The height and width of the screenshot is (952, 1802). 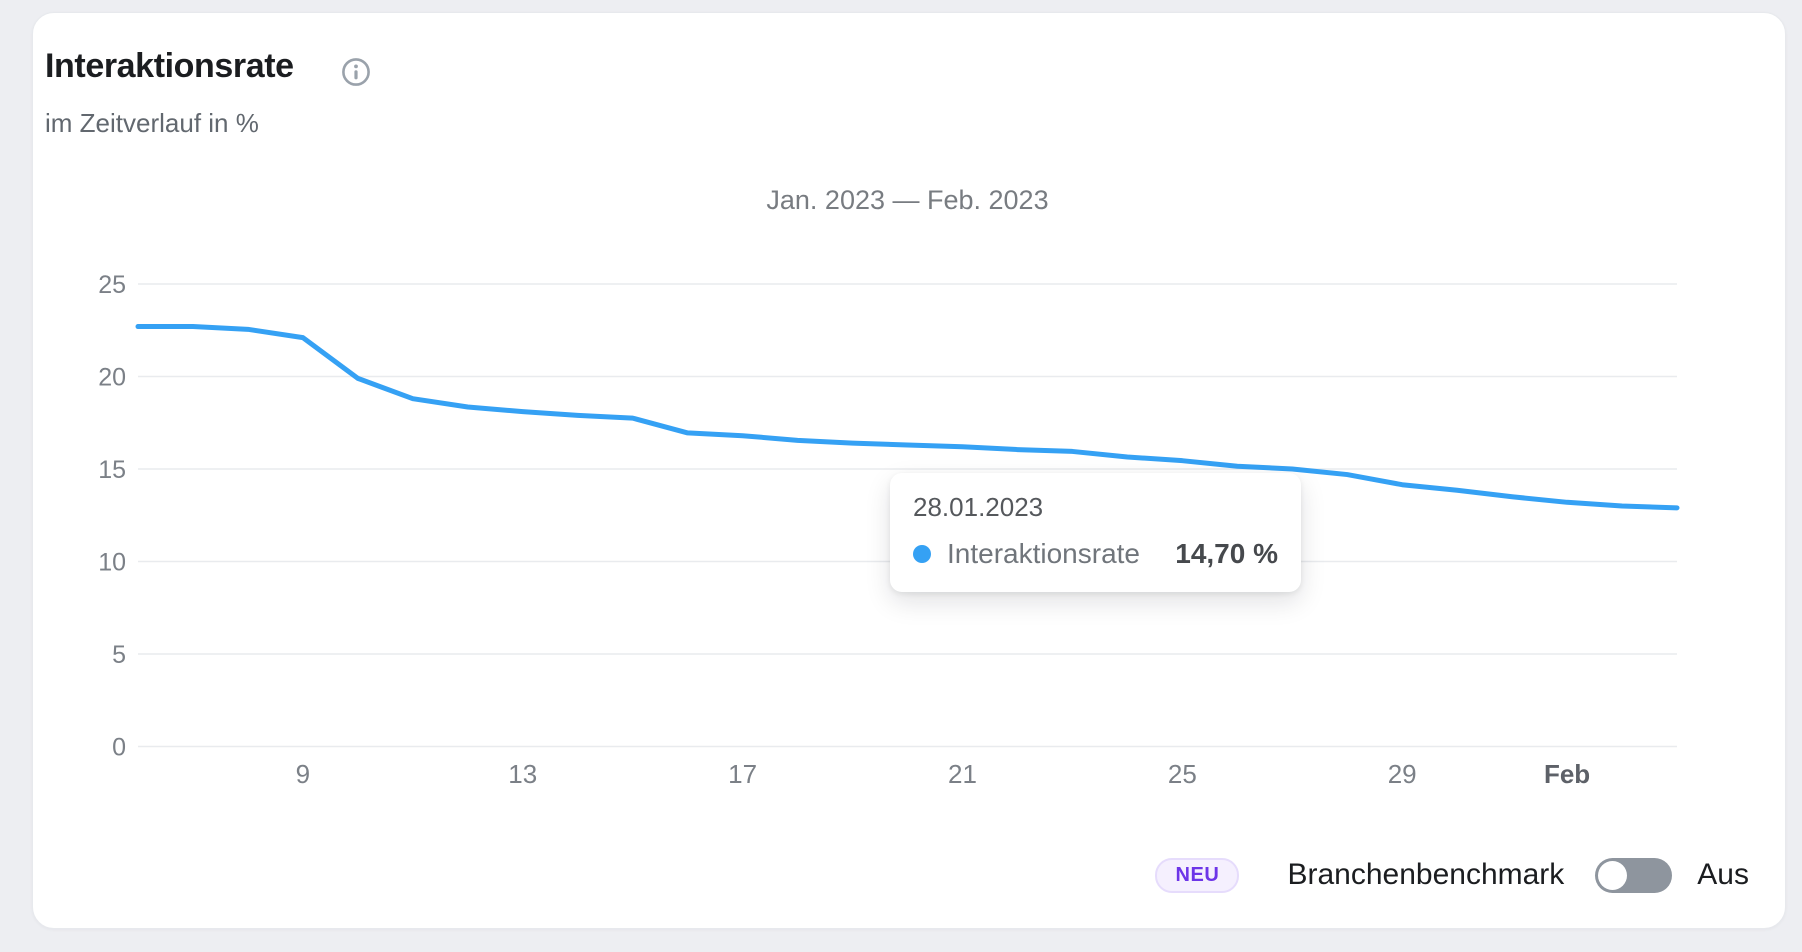 What do you see at coordinates (112, 378) in the screenshot?
I see `y-axis-tick-label: 20` at bounding box center [112, 378].